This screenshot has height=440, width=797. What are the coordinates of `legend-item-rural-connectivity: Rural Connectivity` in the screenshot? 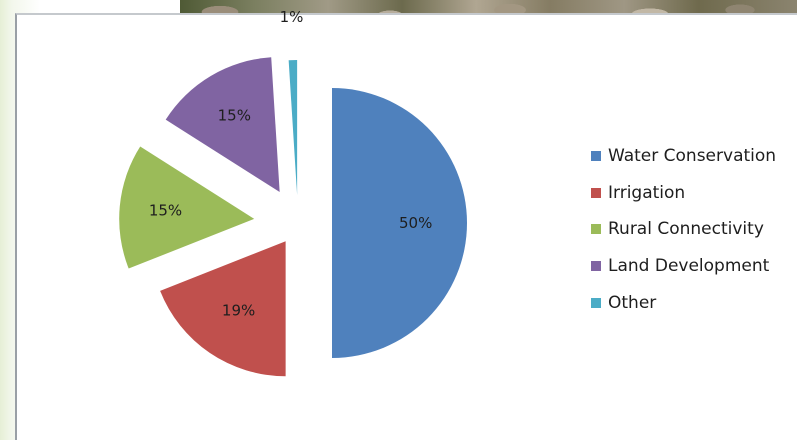 It's located at (683, 229).